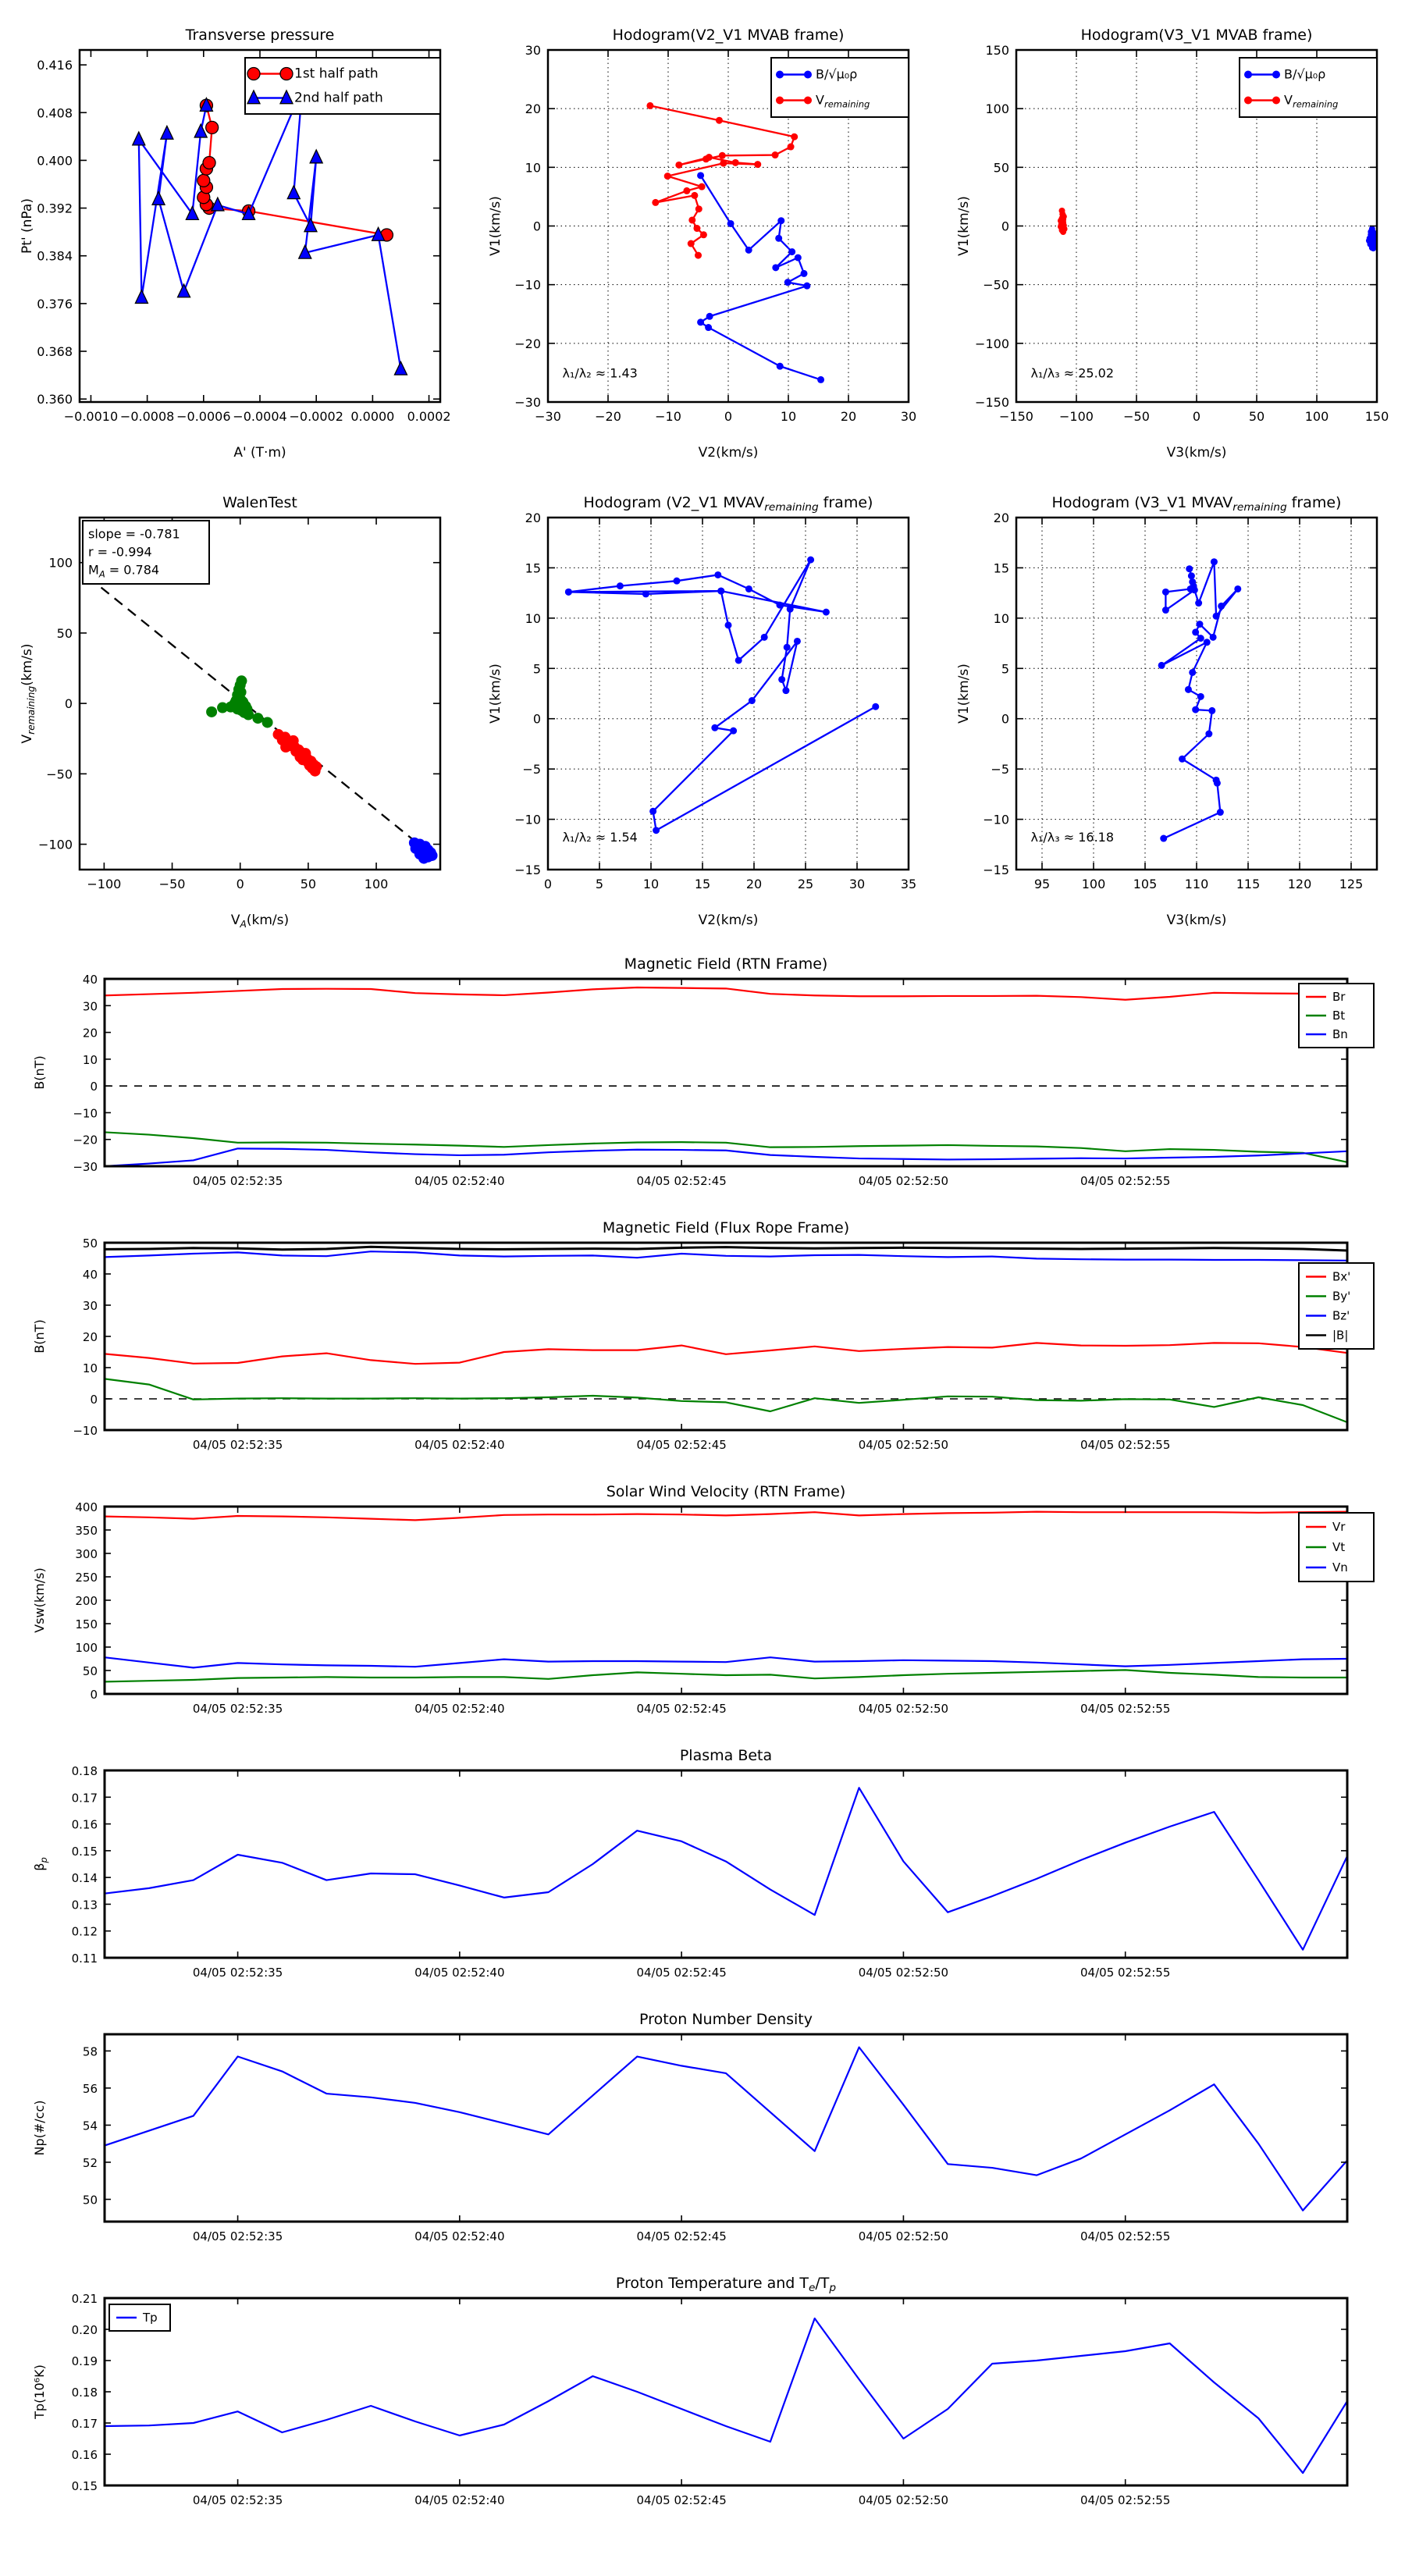 The width and height of the screenshot is (1405, 2576). I want to click on svg-text: Magnetic Field (RTN Frame), so click(726, 964).